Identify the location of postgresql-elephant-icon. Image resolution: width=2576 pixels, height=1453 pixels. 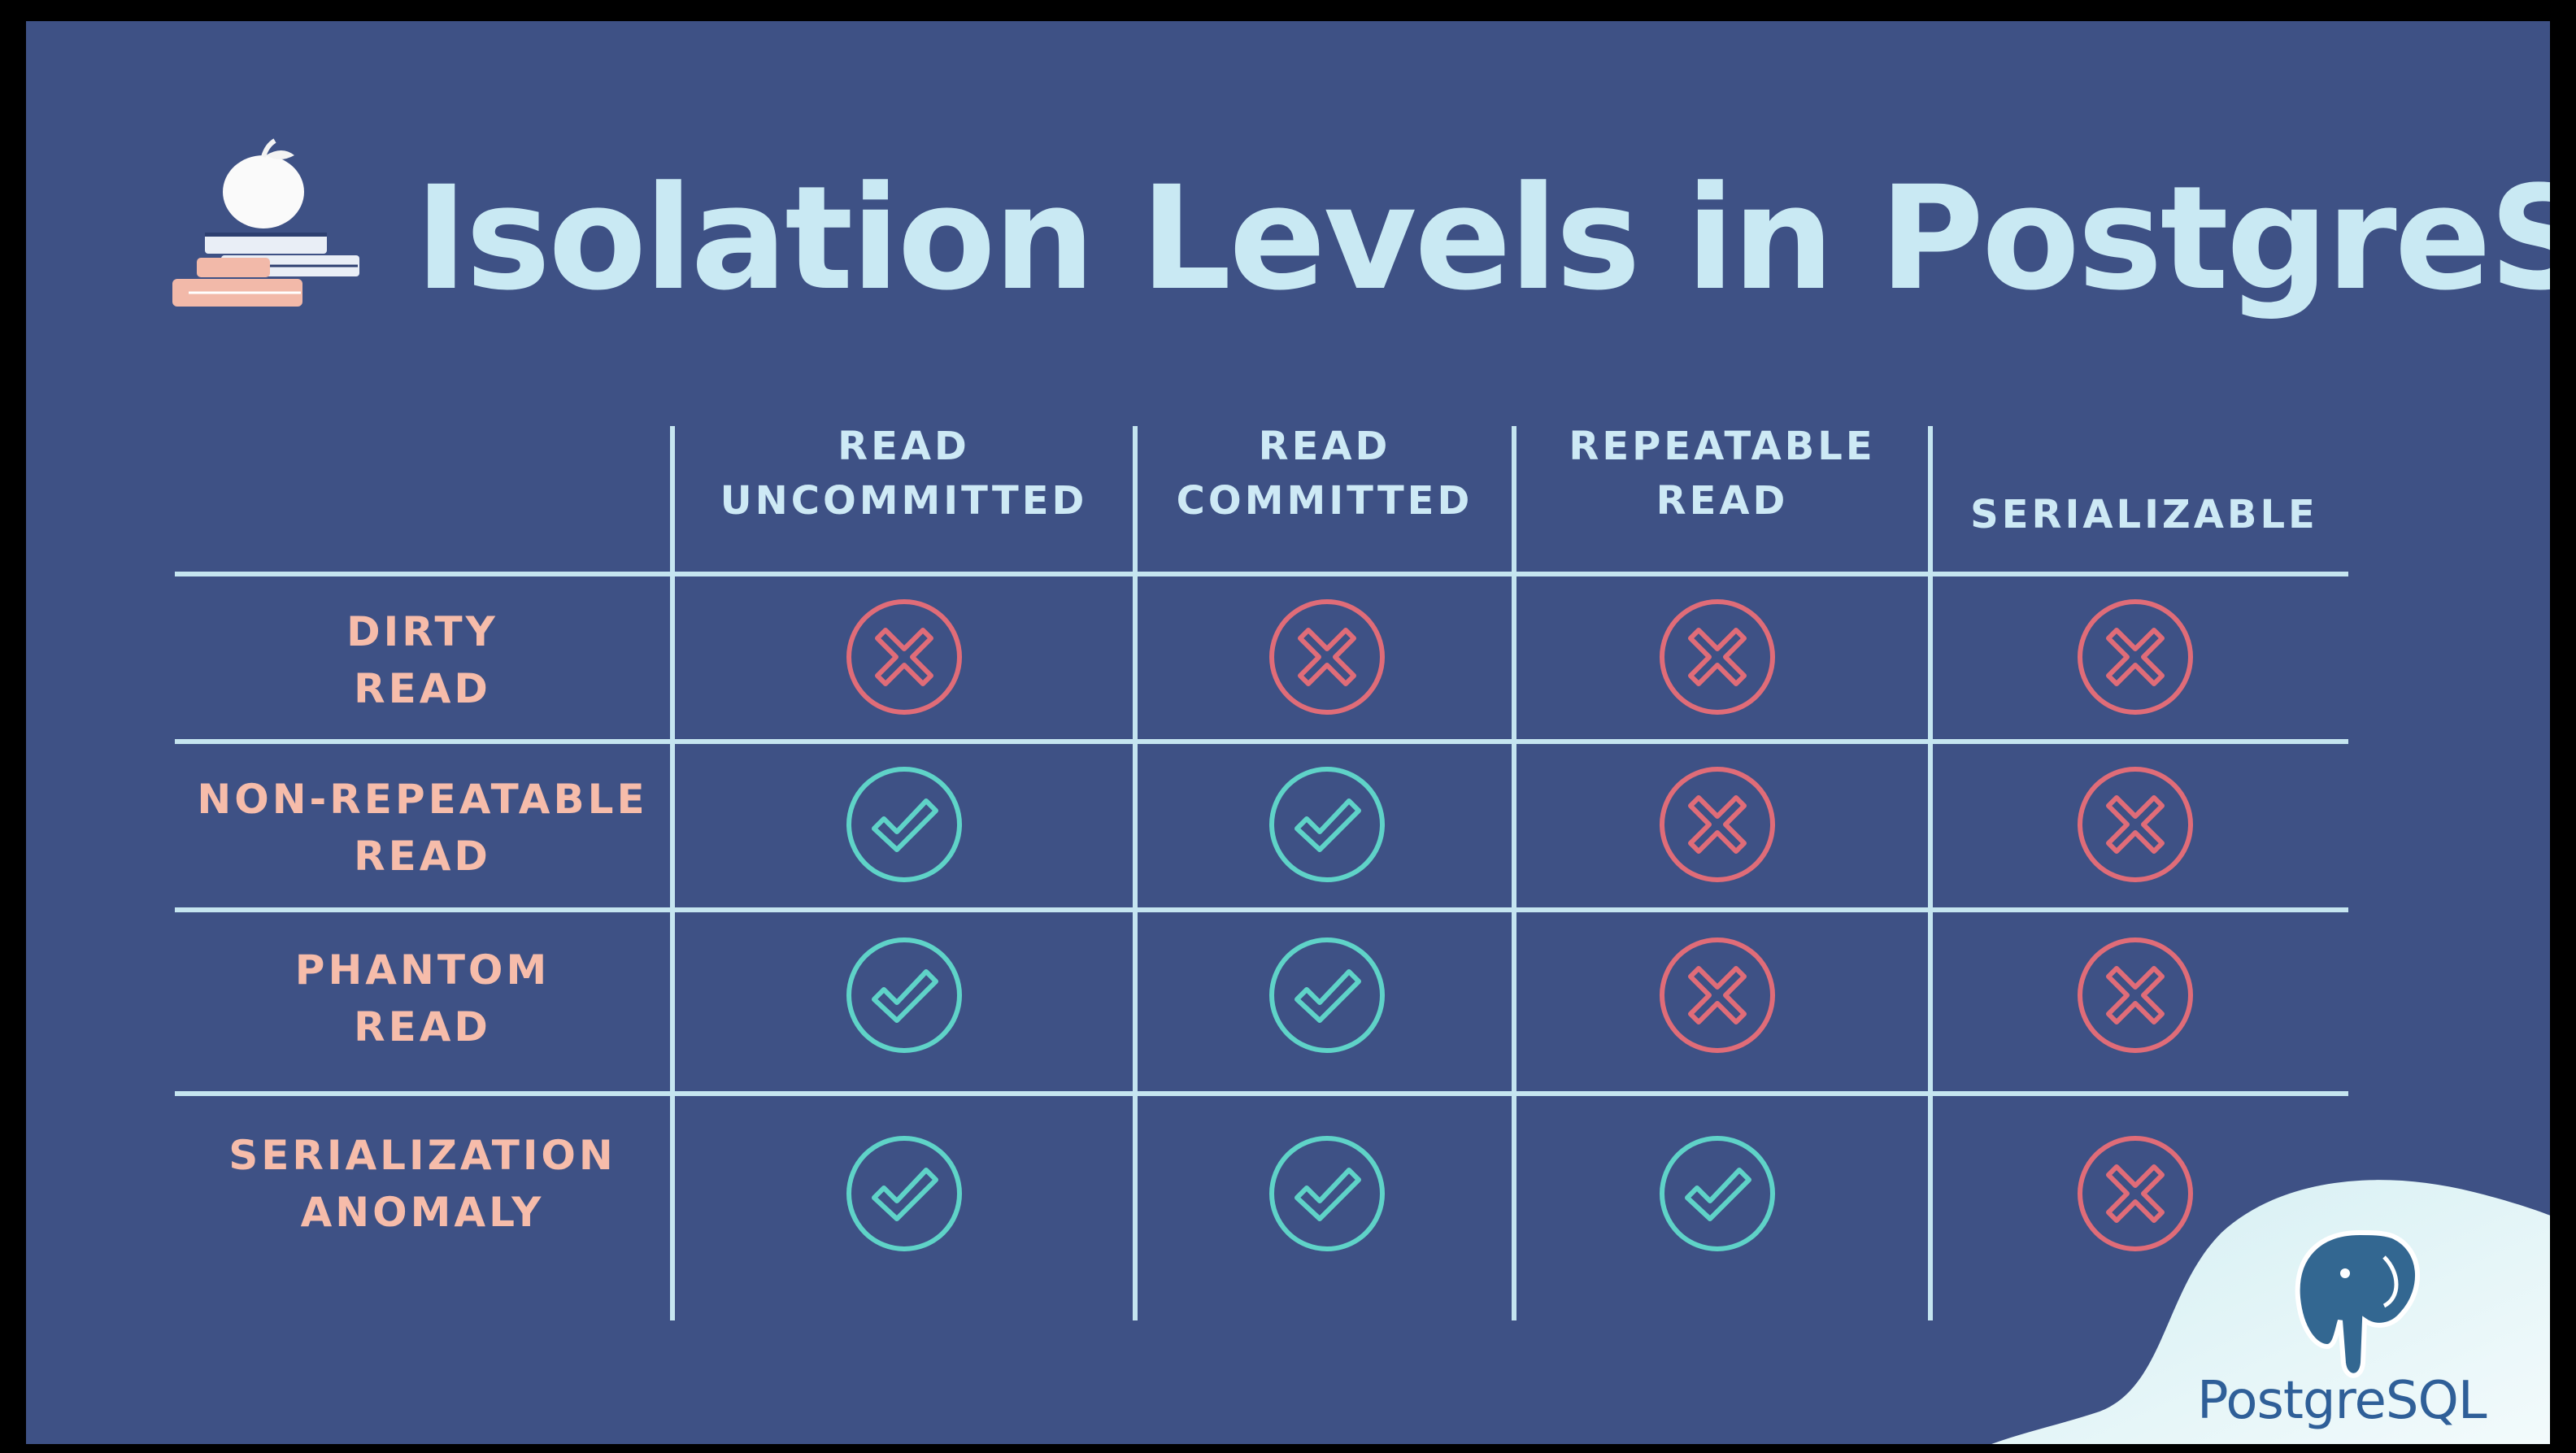
(2358, 1303).